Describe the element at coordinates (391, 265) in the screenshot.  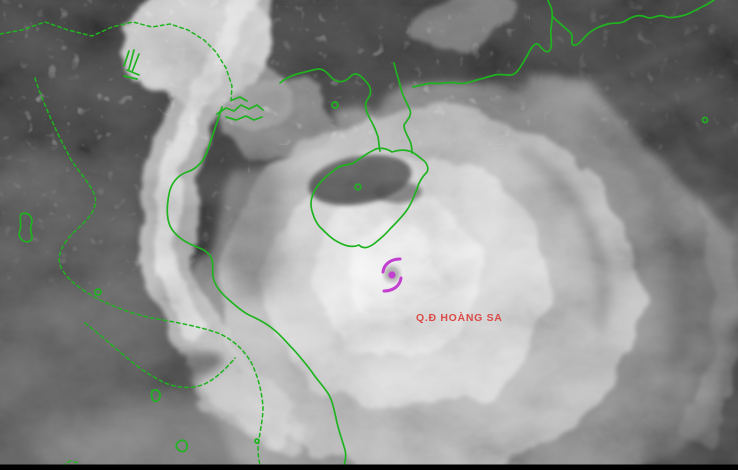
I see `cyclone-arm-top` at that location.